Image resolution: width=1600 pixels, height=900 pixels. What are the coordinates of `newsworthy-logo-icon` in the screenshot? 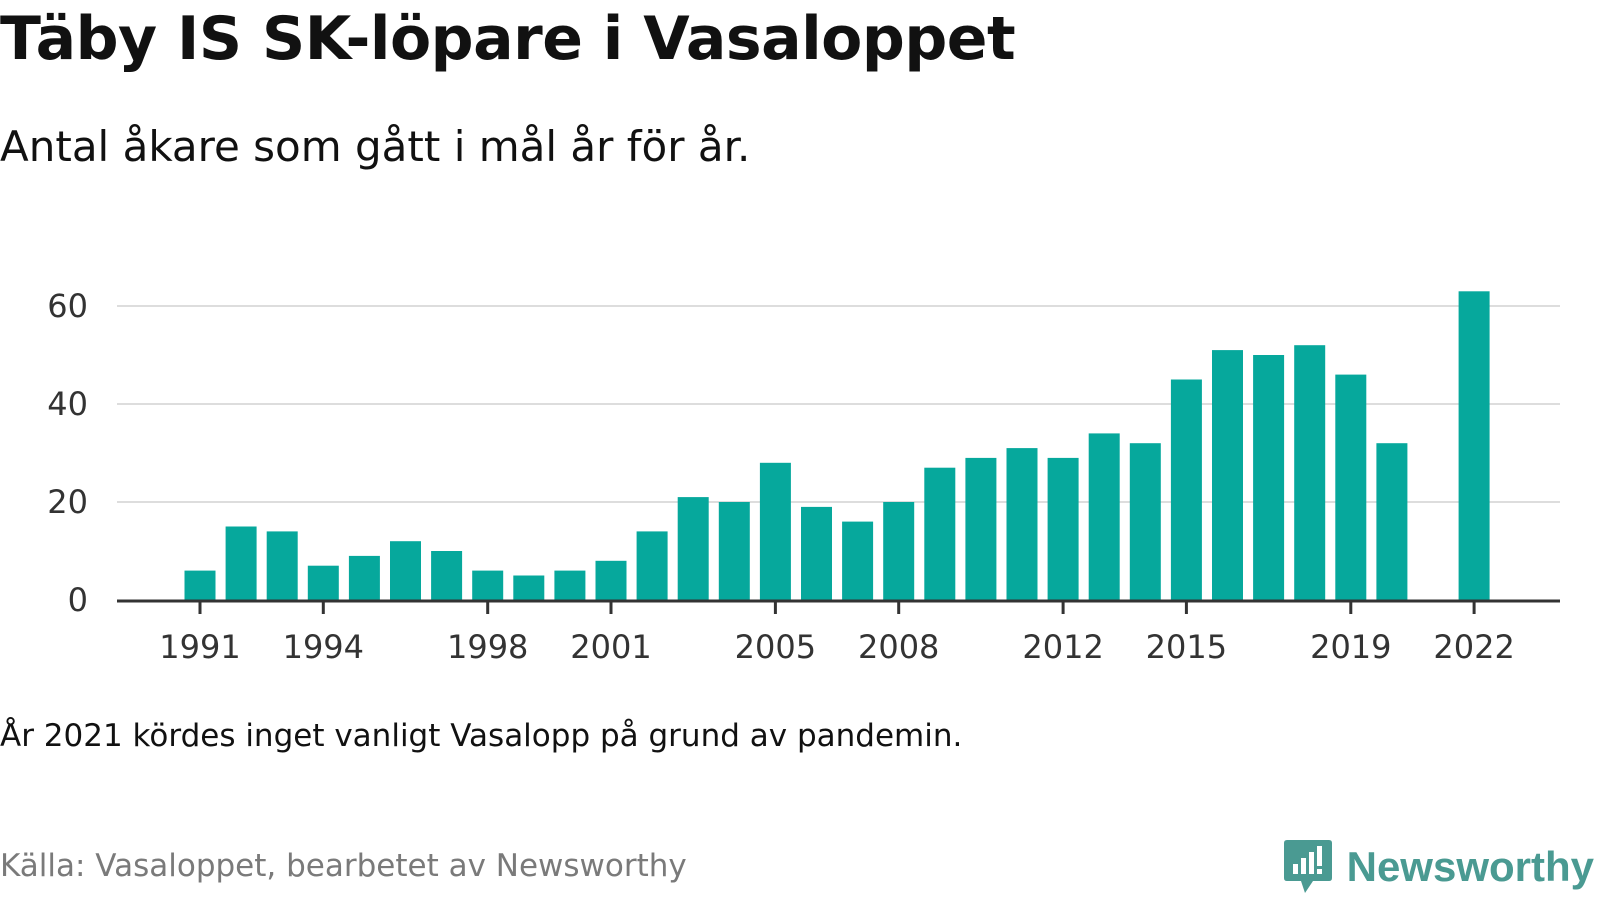 It's located at (1307, 866).